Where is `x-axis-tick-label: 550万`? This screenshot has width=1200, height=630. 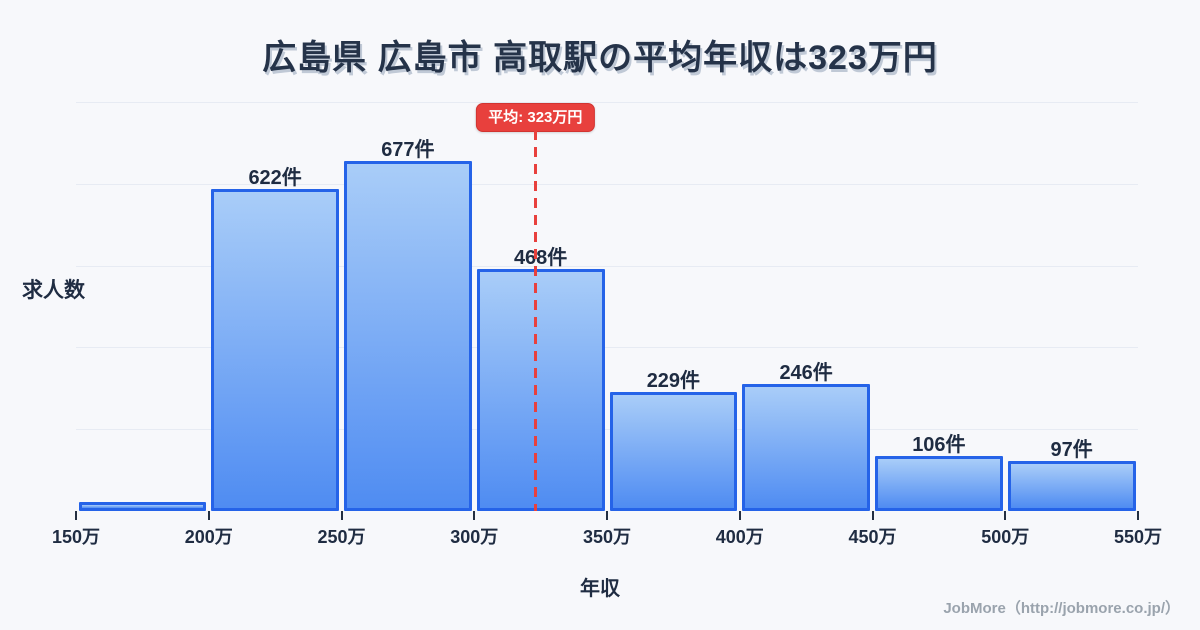 x-axis-tick-label: 550万 is located at coordinates (1138, 537).